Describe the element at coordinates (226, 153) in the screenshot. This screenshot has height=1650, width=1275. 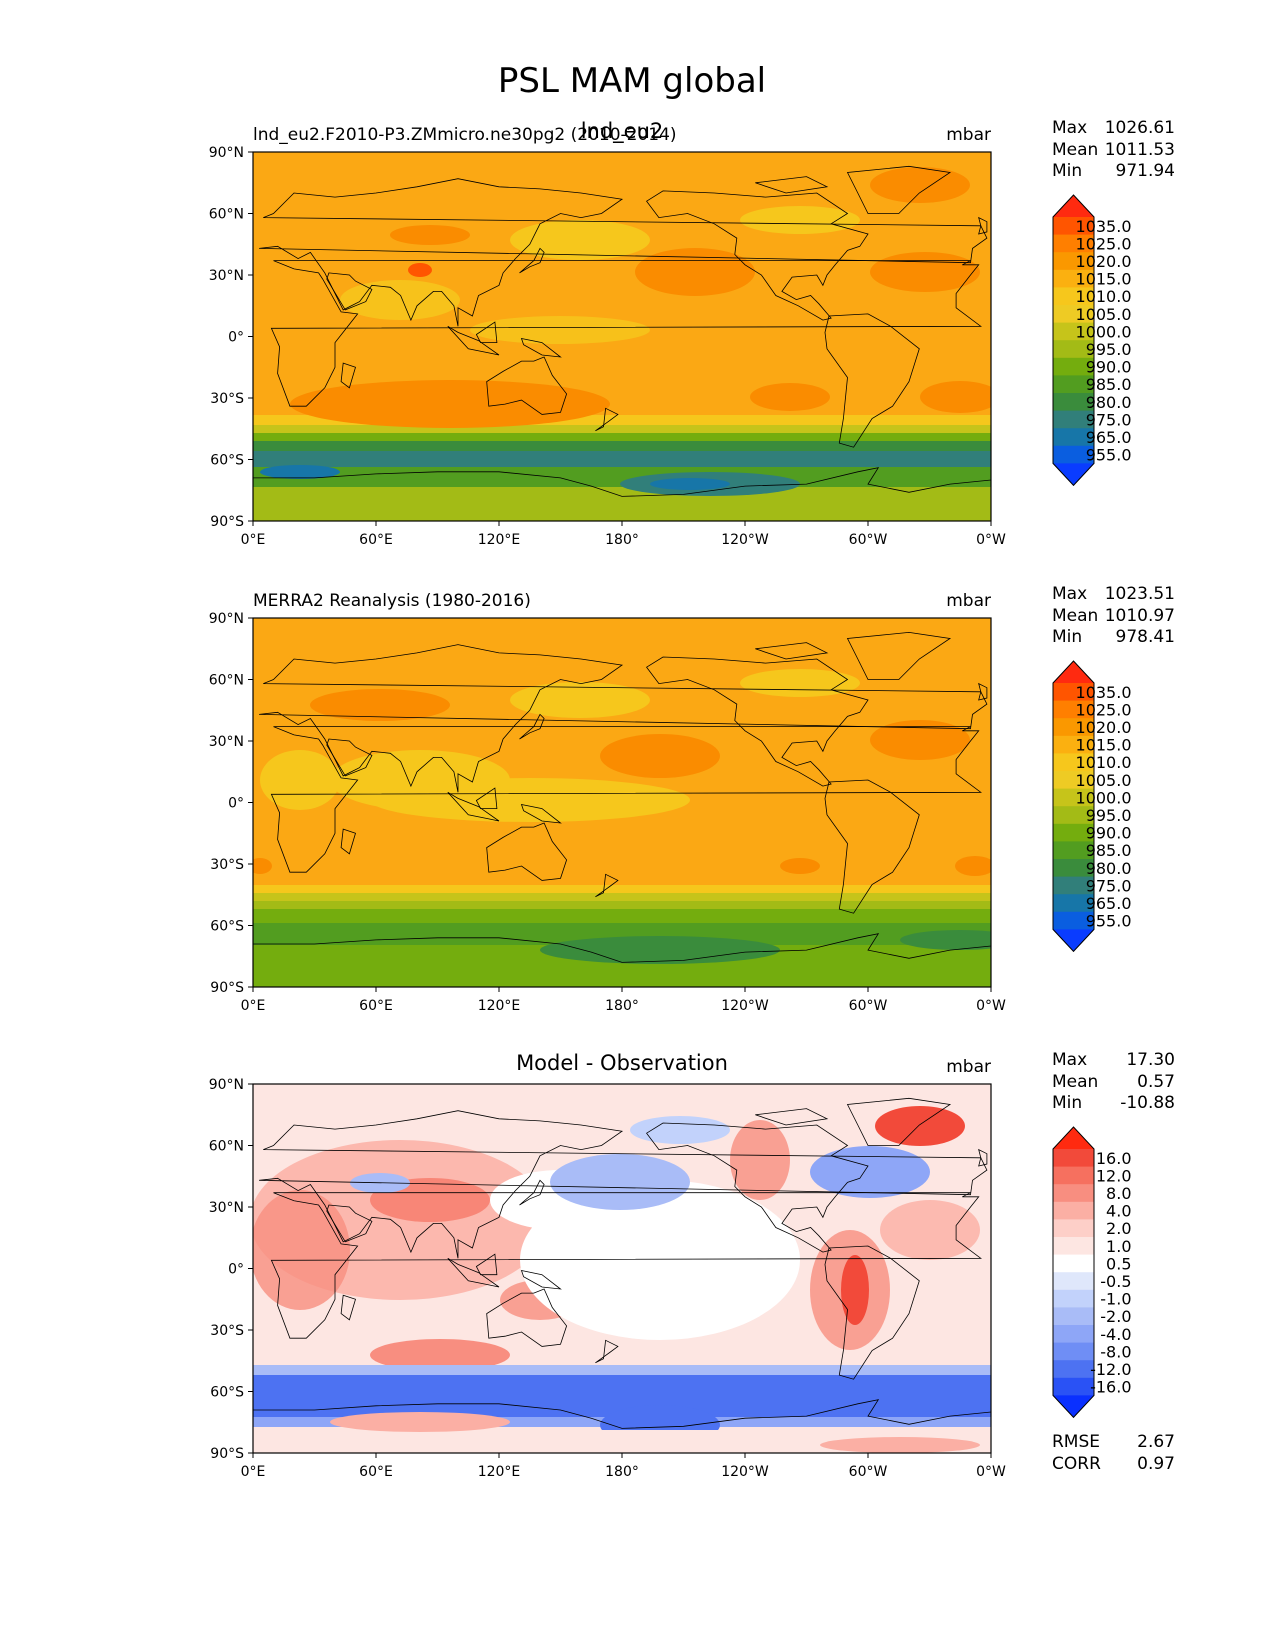
I see `y-tick-label: 90°N` at that location.